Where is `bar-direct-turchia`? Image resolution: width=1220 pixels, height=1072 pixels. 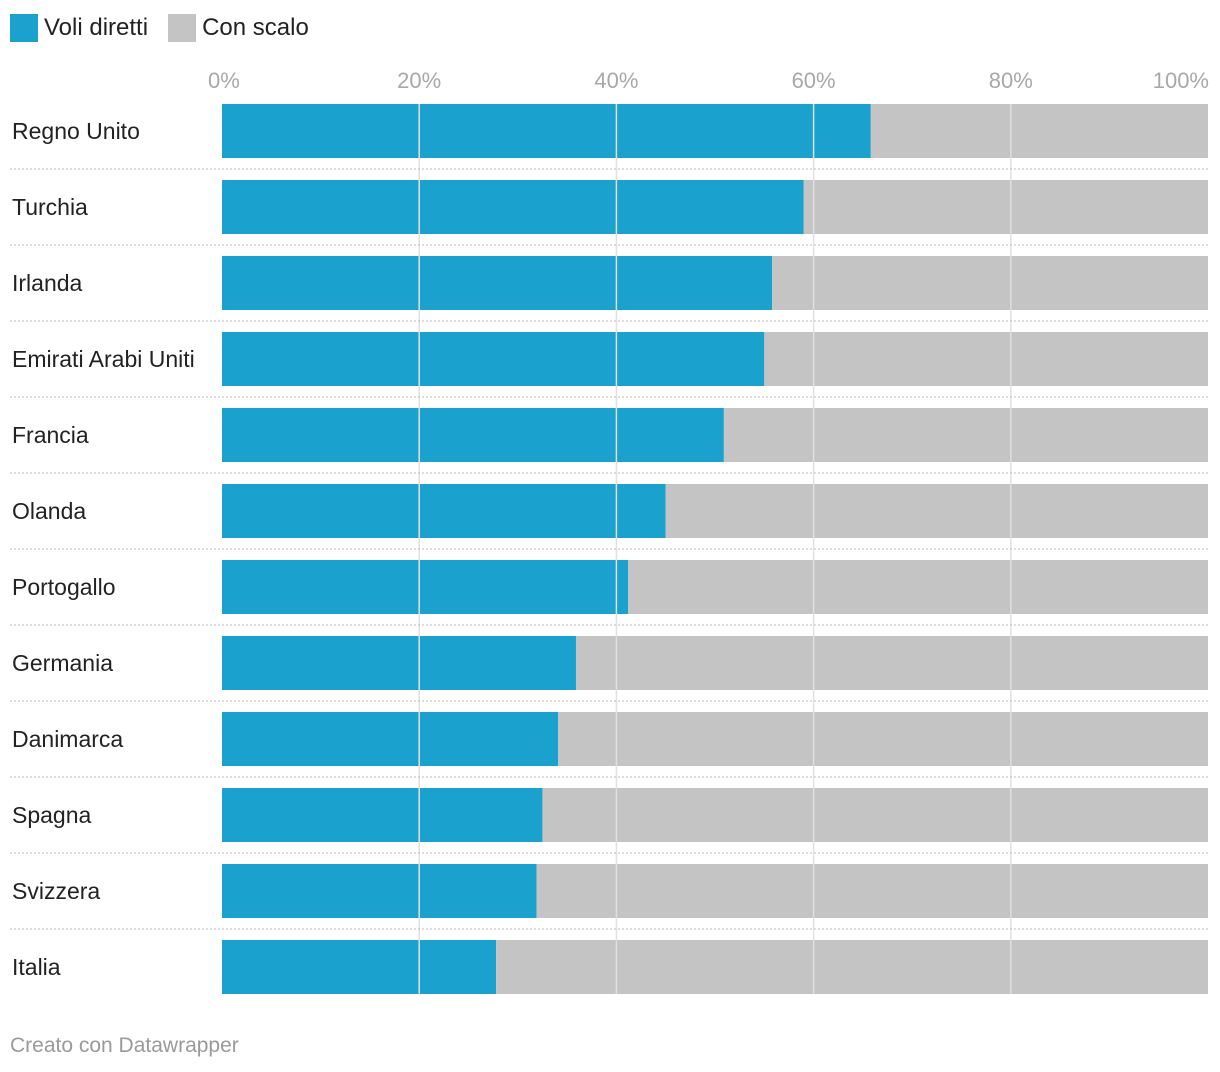 bar-direct-turchia is located at coordinates (513, 207).